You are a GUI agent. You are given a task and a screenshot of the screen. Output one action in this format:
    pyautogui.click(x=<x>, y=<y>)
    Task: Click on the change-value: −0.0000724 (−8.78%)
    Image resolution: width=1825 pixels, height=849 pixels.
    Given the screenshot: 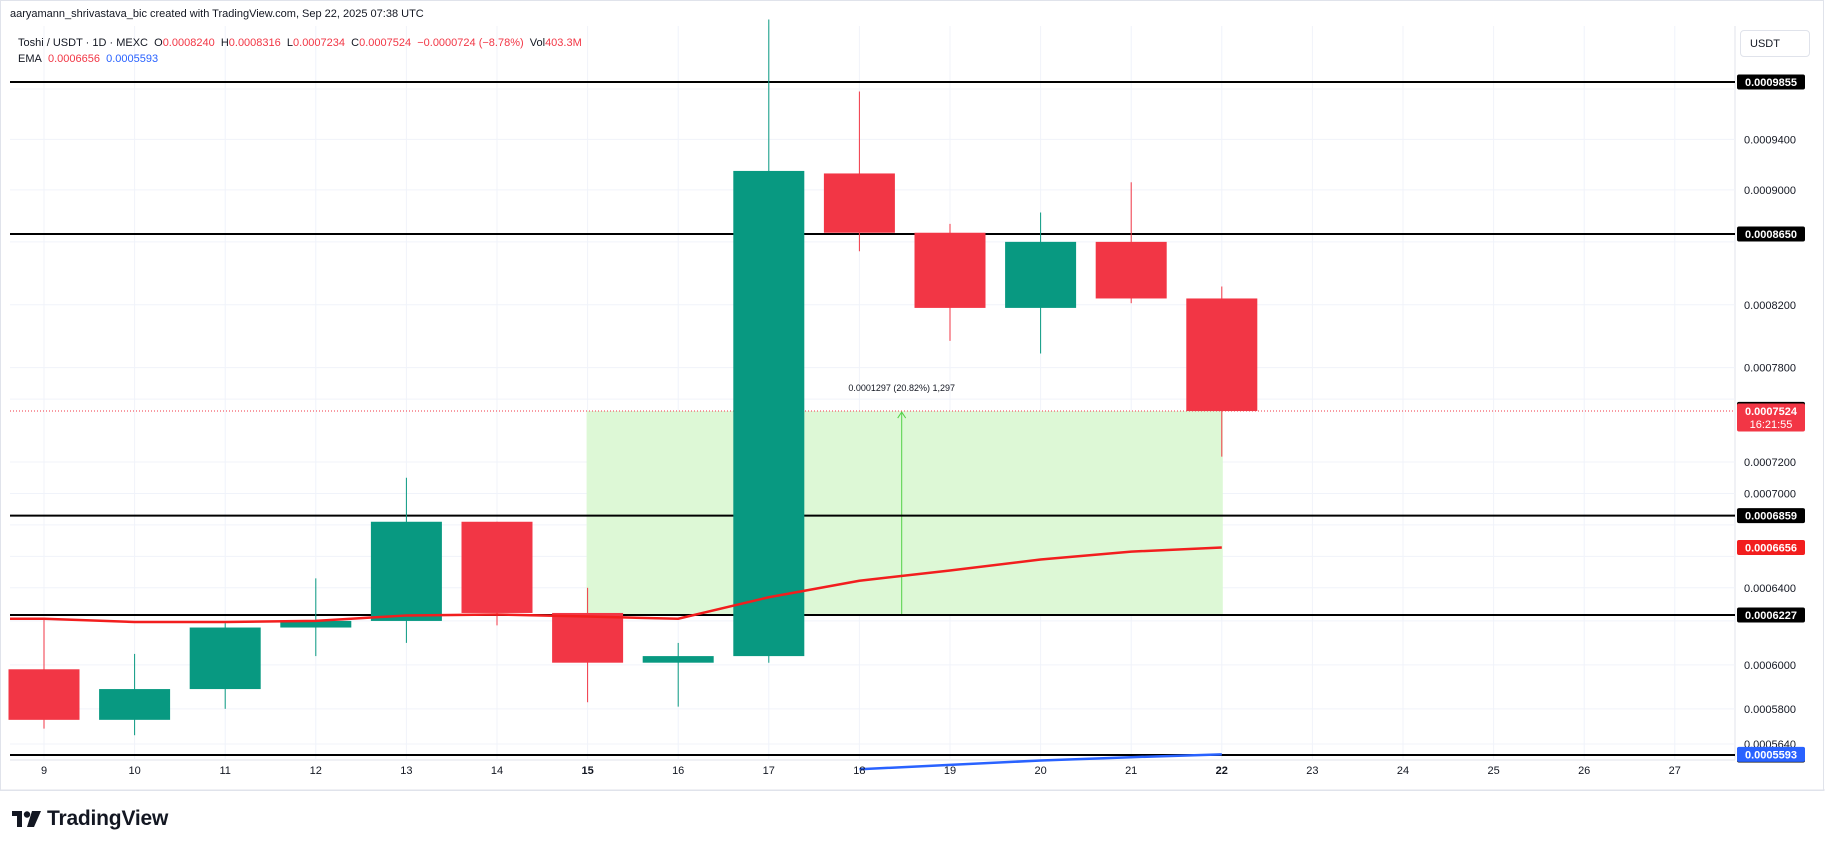 What is the action you would take?
    pyautogui.click(x=470, y=43)
    